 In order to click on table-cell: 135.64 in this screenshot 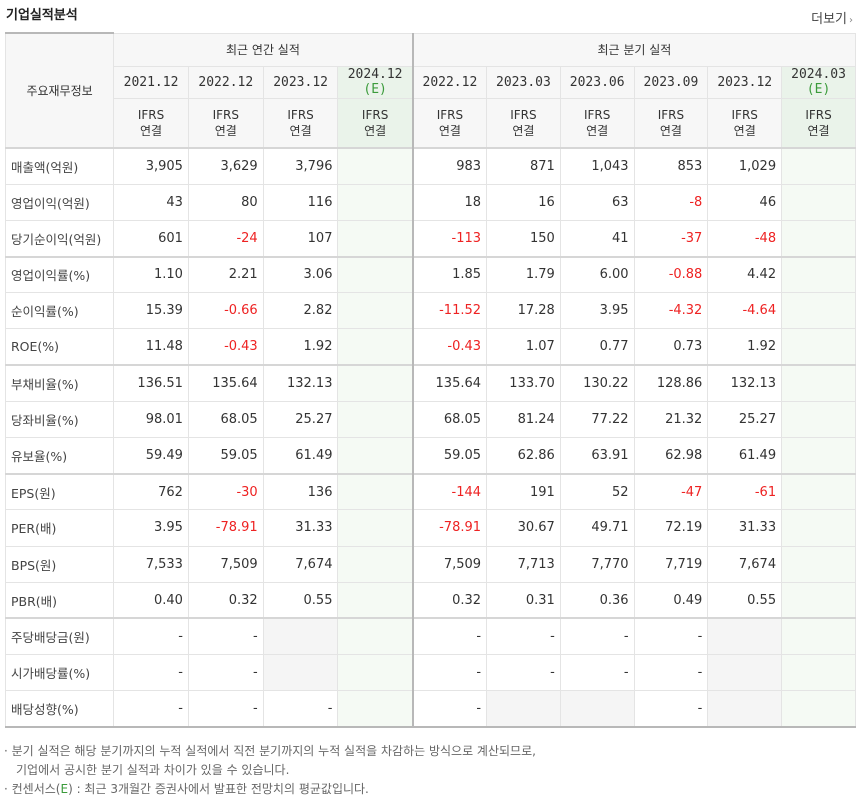, I will do `click(449, 383)`.